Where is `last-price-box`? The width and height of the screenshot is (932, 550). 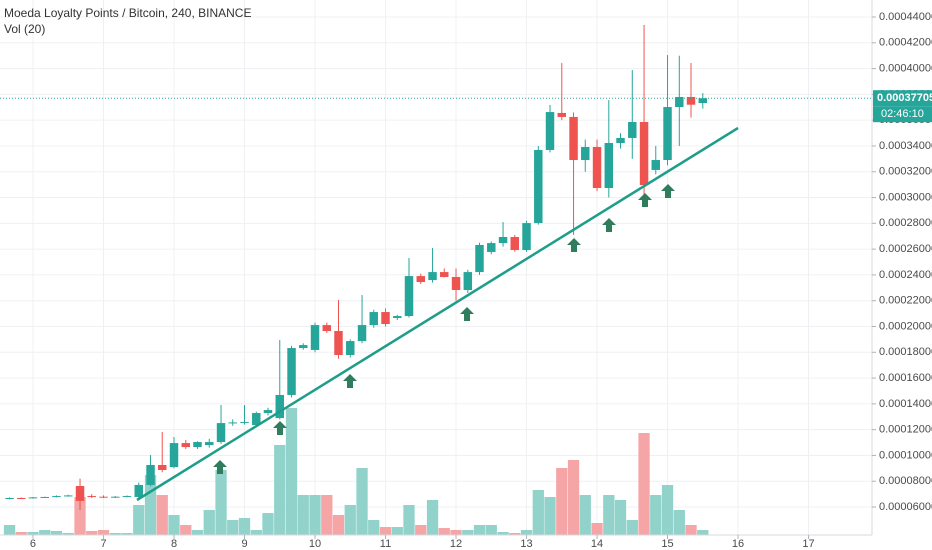 last-price-box is located at coordinates (902, 98).